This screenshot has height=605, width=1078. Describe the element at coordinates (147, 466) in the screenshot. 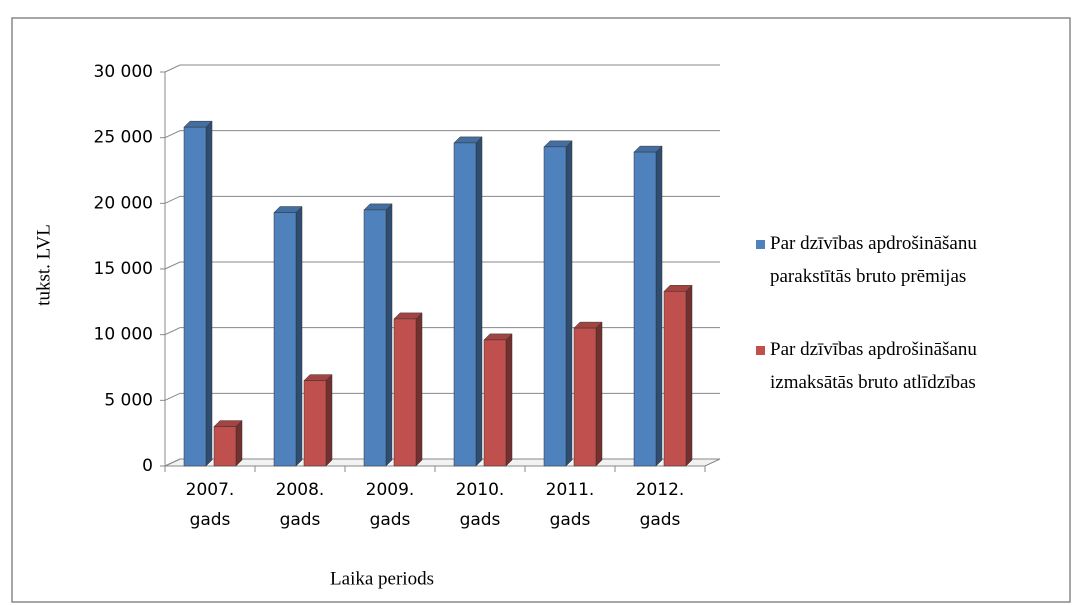

I see `y-tick-label: 0` at that location.